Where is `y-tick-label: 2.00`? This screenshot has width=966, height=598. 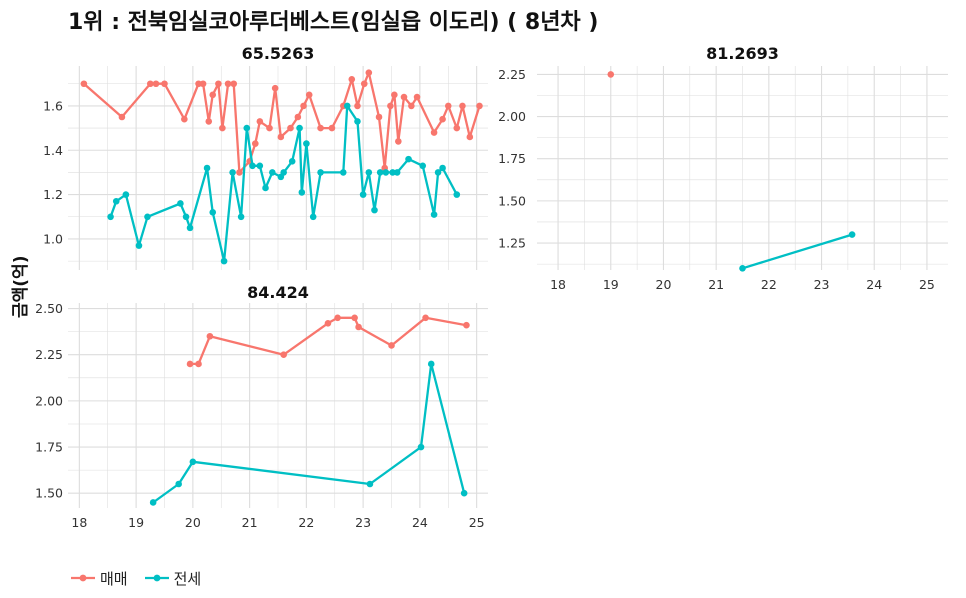 y-tick-label: 2.00 is located at coordinates (512, 116).